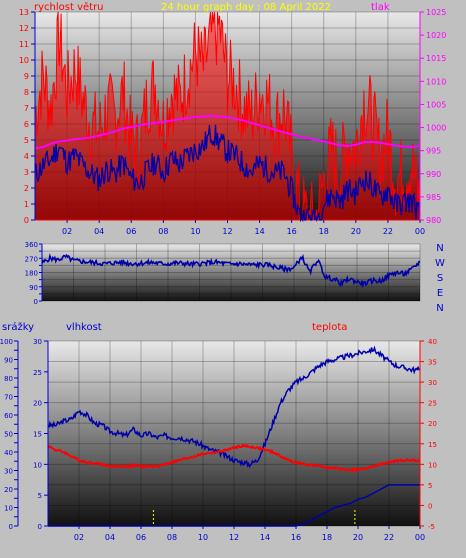 The height and width of the screenshot is (558, 466). I want to click on temperature-axis-tick-label: 0, so click(430, 506).